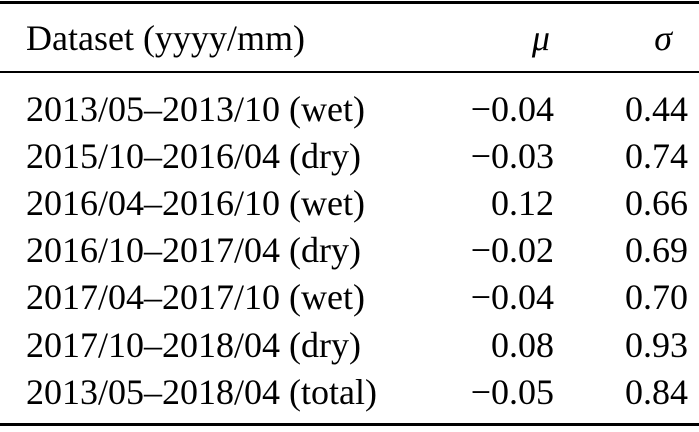 The height and width of the screenshot is (432, 699). What do you see at coordinates (663, 37) in the screenshot?
I see `header-sigma: σ` at bounding box center [663, 37].